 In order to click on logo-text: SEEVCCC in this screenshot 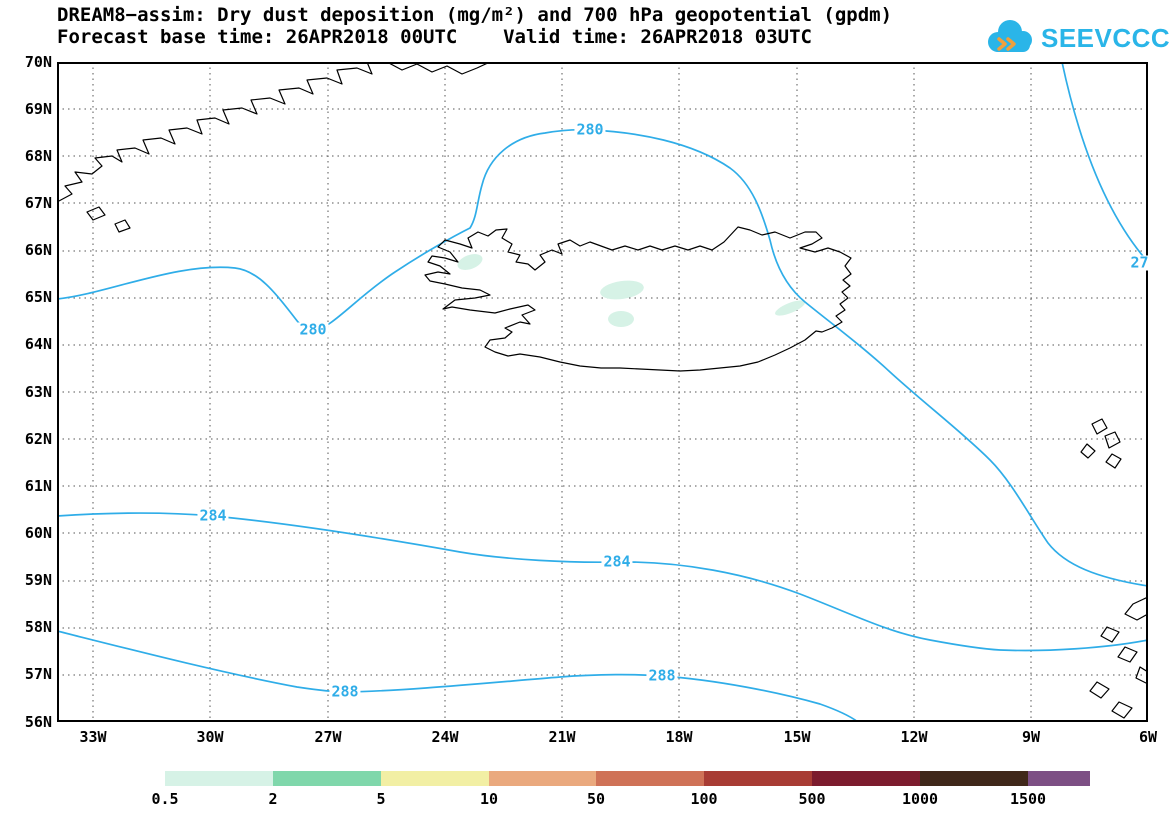, I will do `click(1106, 38)`.